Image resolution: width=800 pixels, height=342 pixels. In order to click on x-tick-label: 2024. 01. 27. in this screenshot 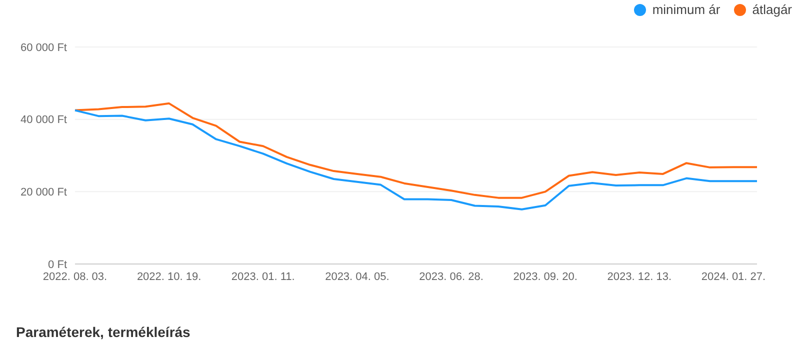, I will do `click(733, 276)`.